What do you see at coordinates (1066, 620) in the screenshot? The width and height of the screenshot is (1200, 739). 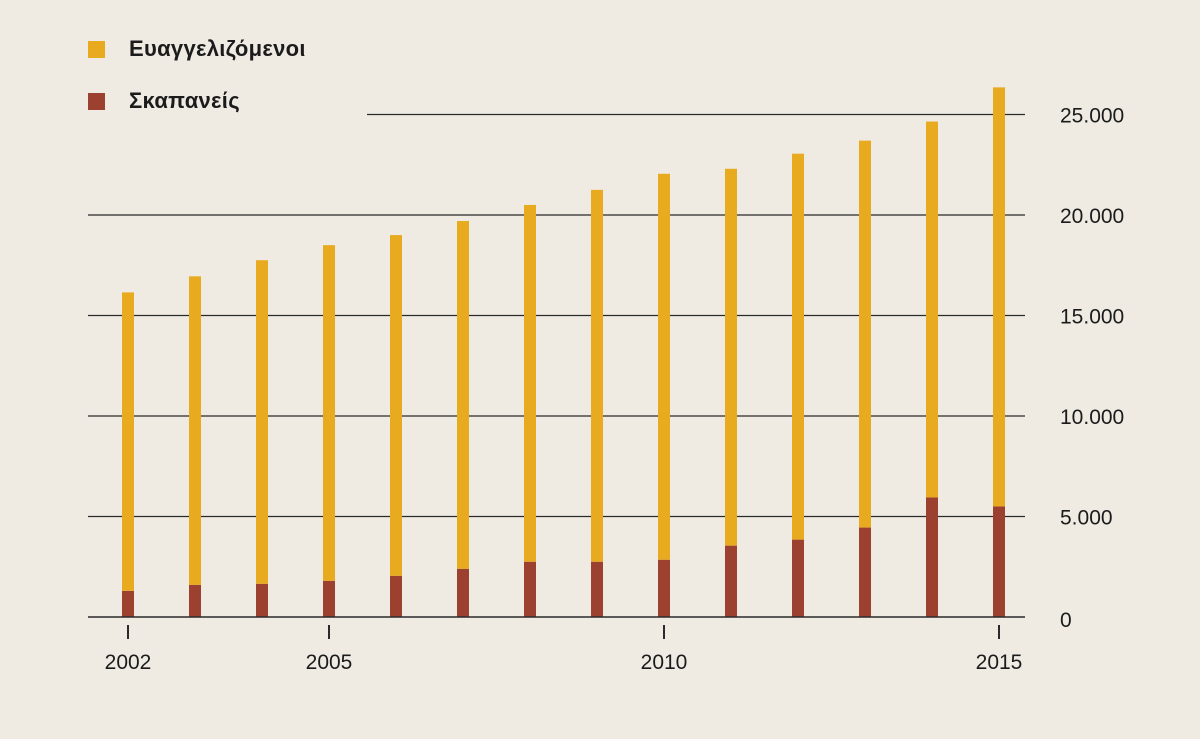 I see `y-tick-label-0: 0` at bounding box center [1066, 620].